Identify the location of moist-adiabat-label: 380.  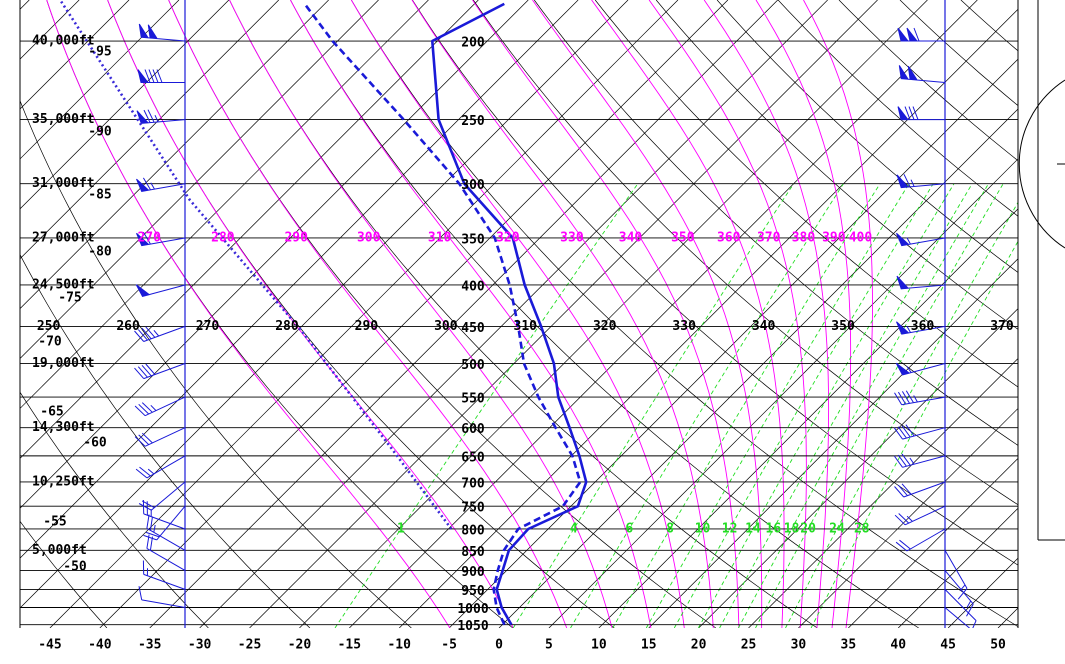
(804, 237).